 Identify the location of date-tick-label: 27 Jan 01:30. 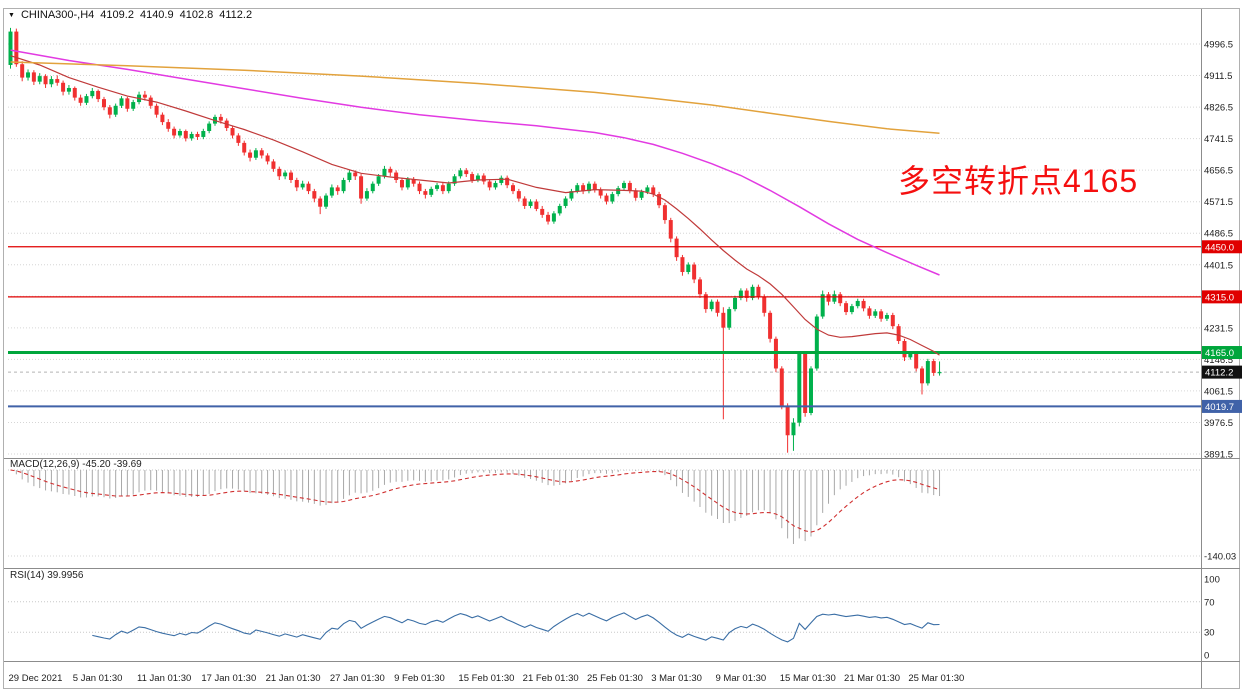
(357, 678).